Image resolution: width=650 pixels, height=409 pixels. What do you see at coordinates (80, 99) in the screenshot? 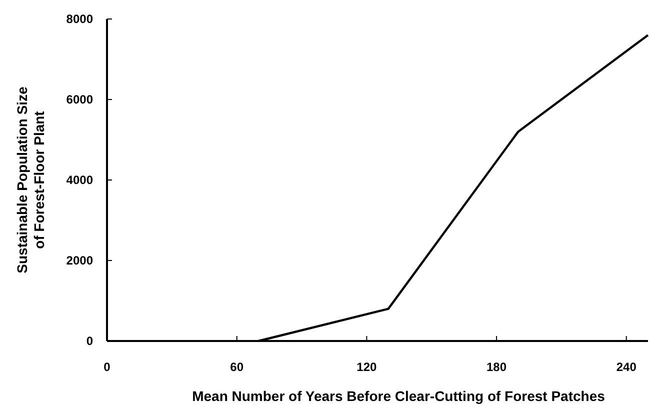
I see `y-tick-label: 6000` at bounding box center [80, 99].